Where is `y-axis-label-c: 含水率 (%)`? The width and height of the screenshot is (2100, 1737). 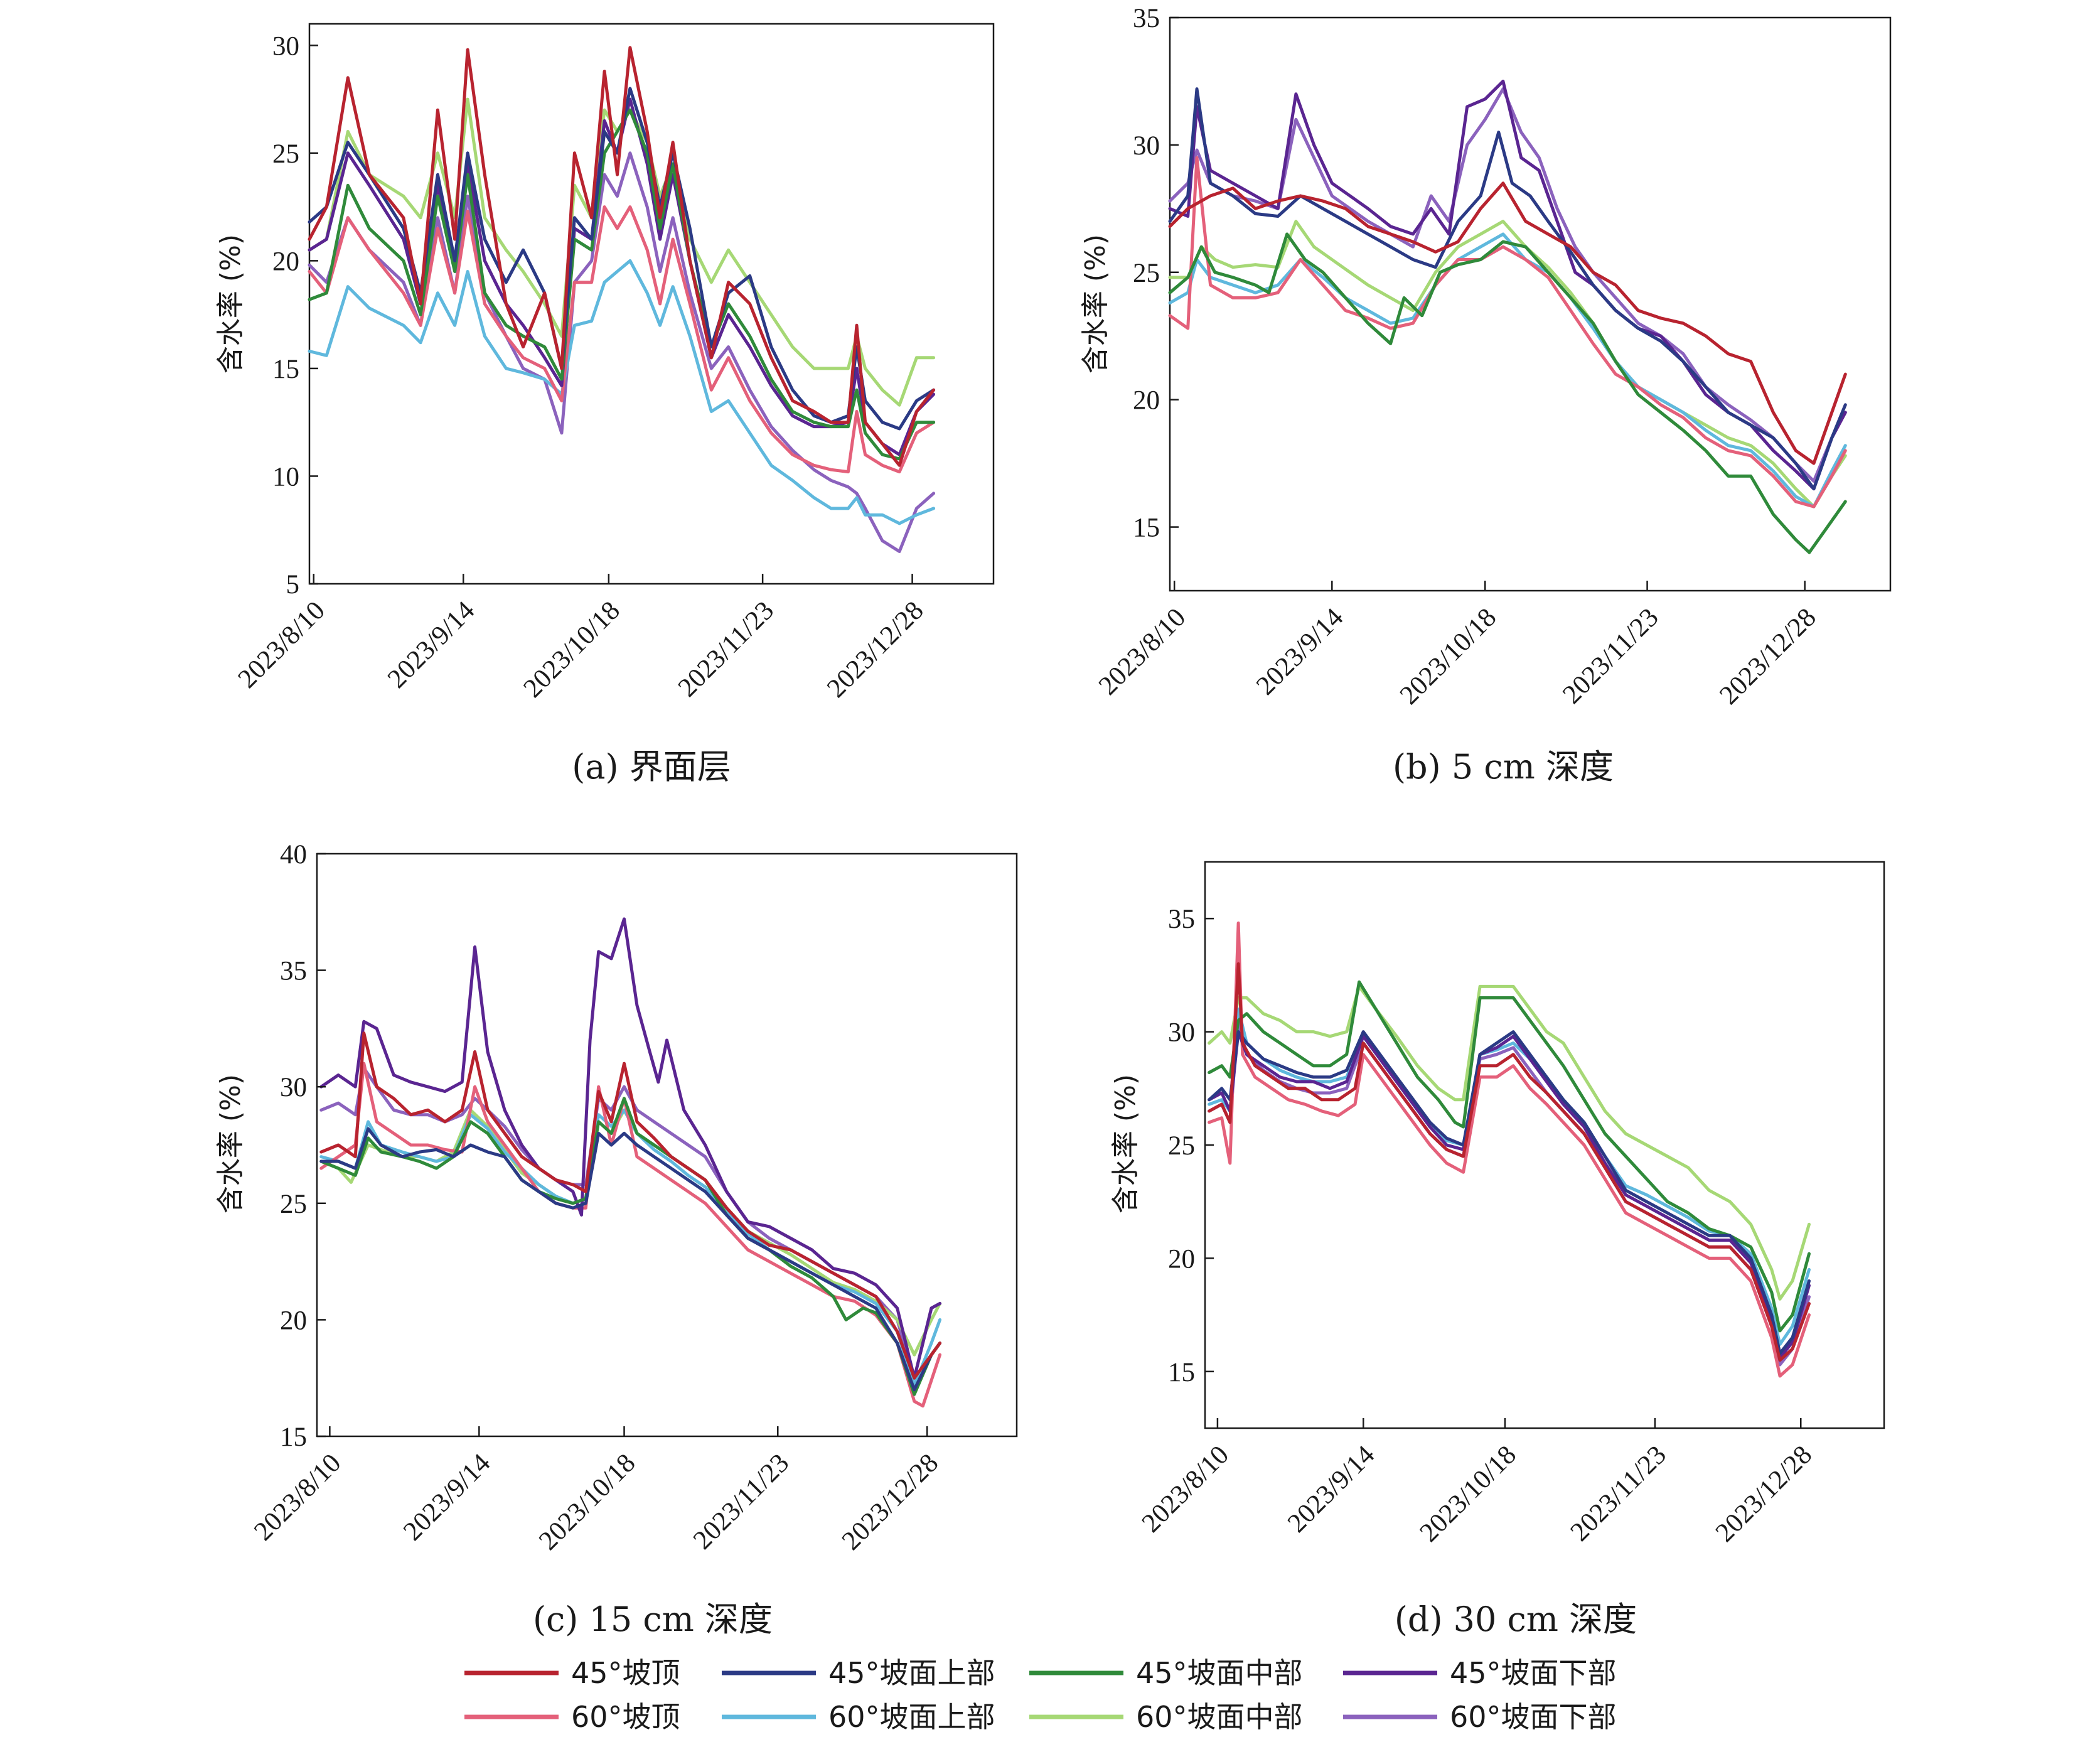 y-axis-label-c: 含水率 (%) is located at coordinates (231, 1143).